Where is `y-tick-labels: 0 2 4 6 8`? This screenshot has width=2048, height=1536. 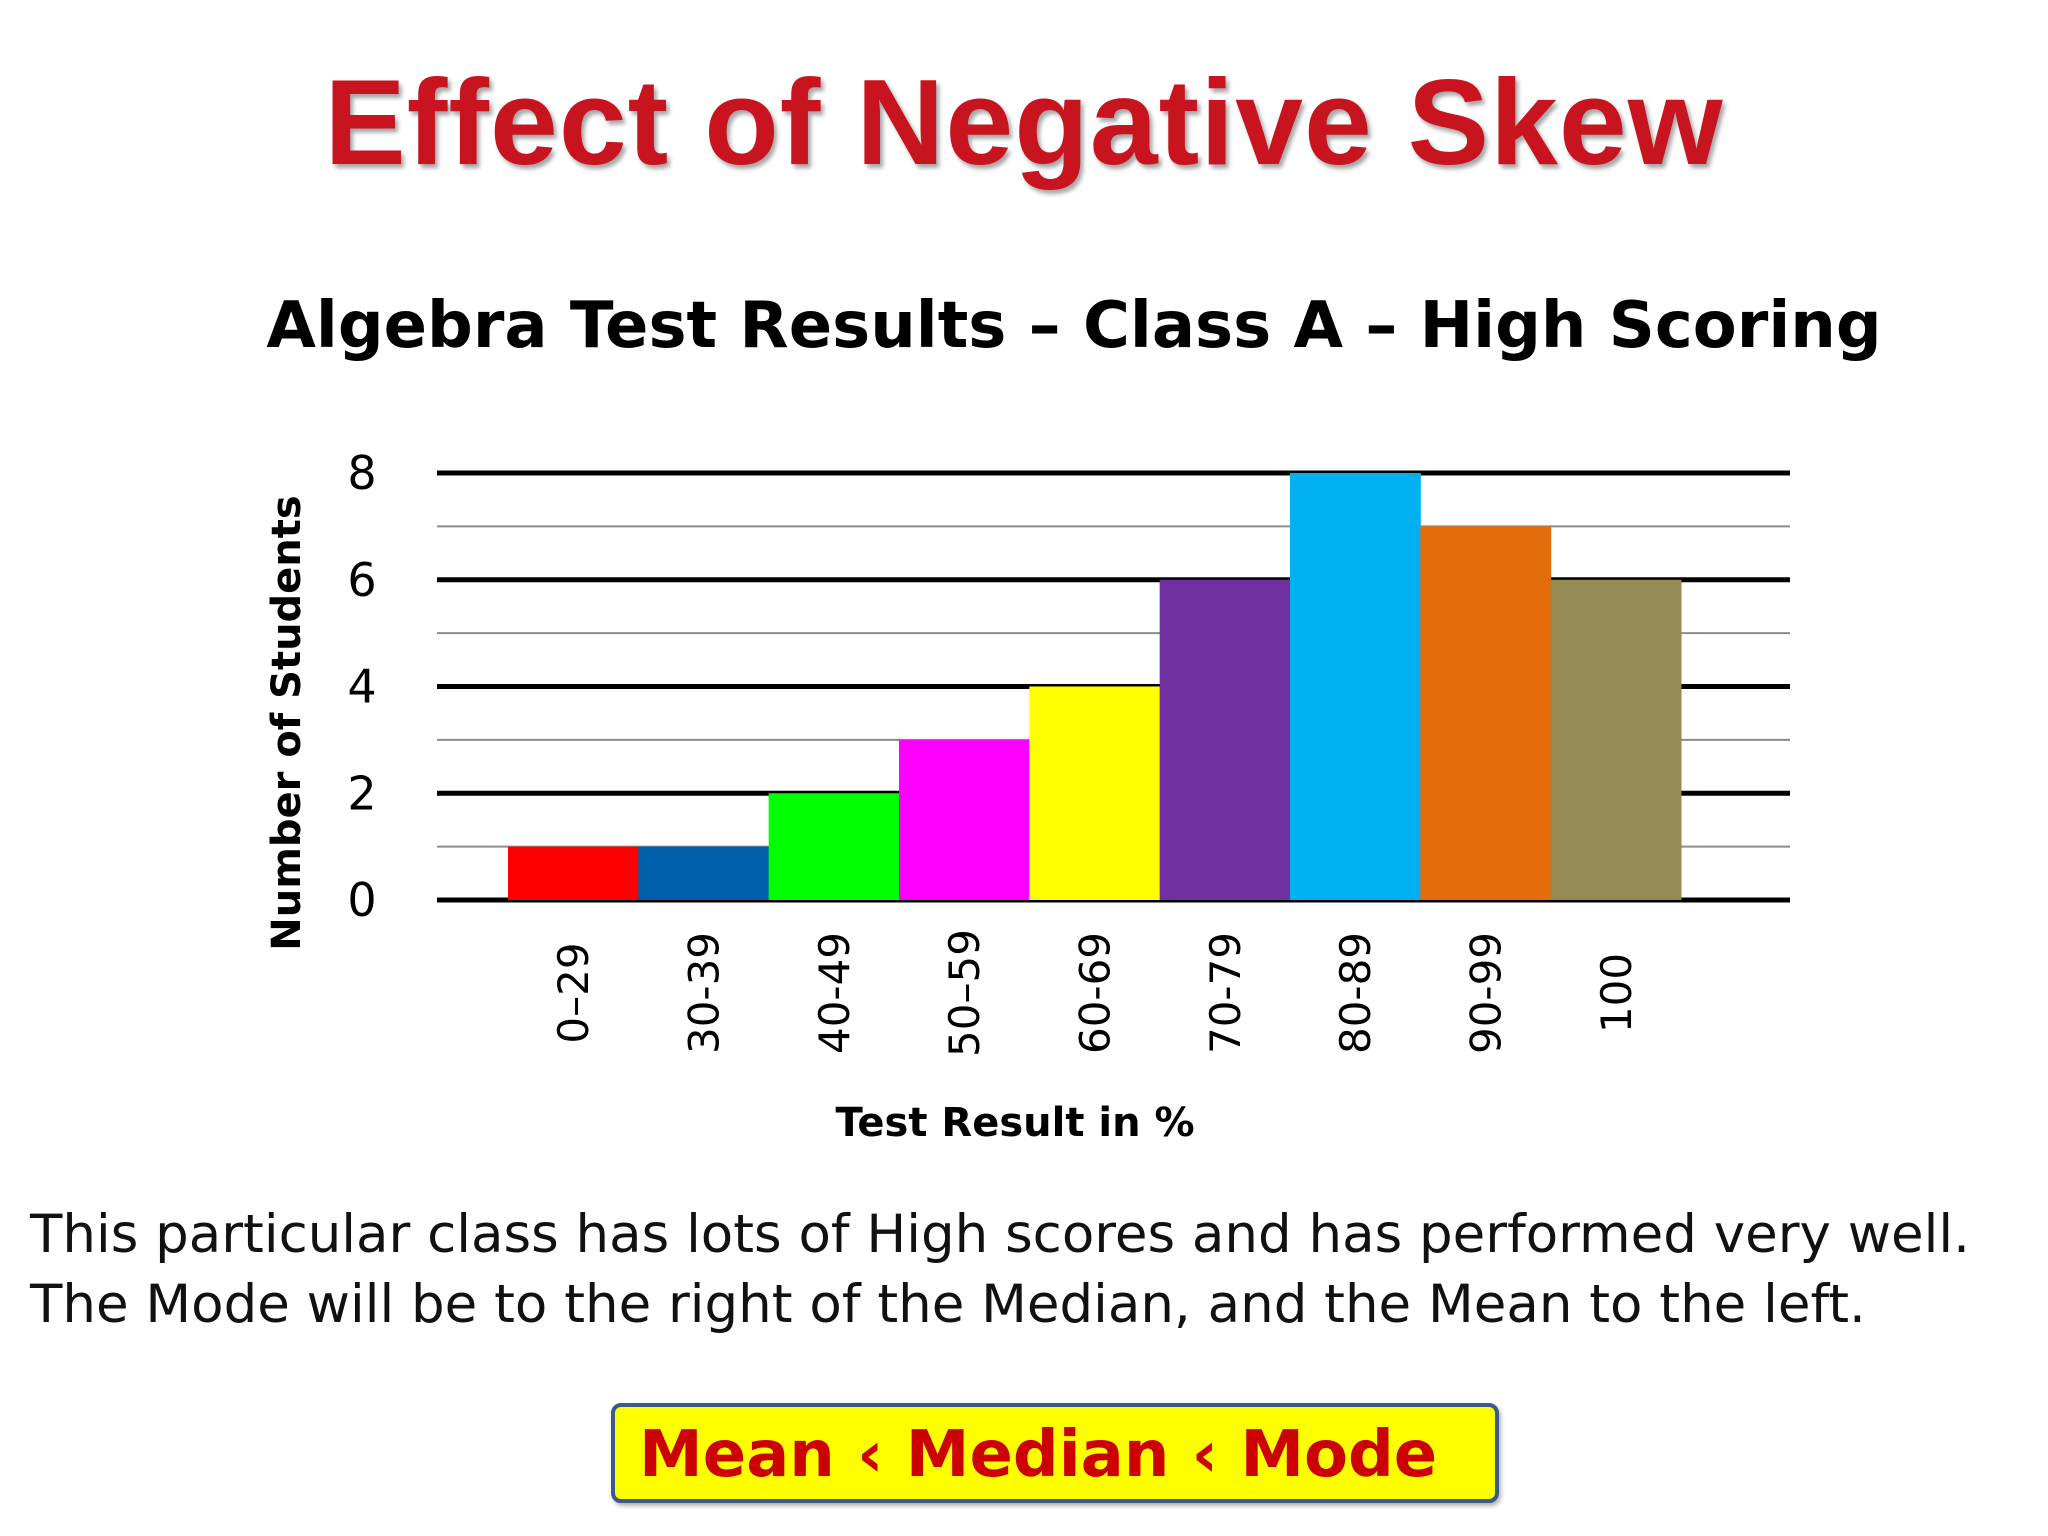 y-tick-labels: 0 2 4 6 8 is located at coordinates (361, 686).